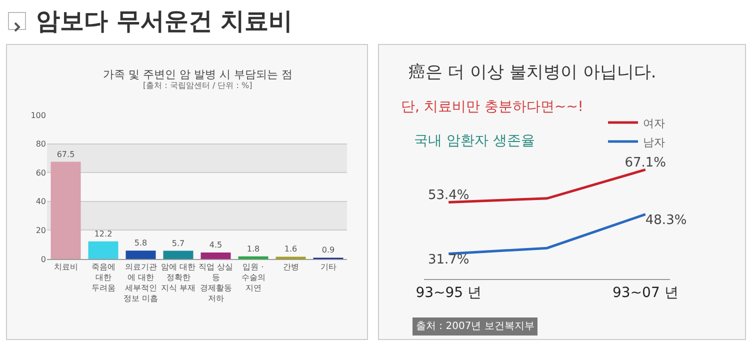 The height and width of the screenshot is (344, 750). I want to click on data-label: 5.7, so click(178, 243).